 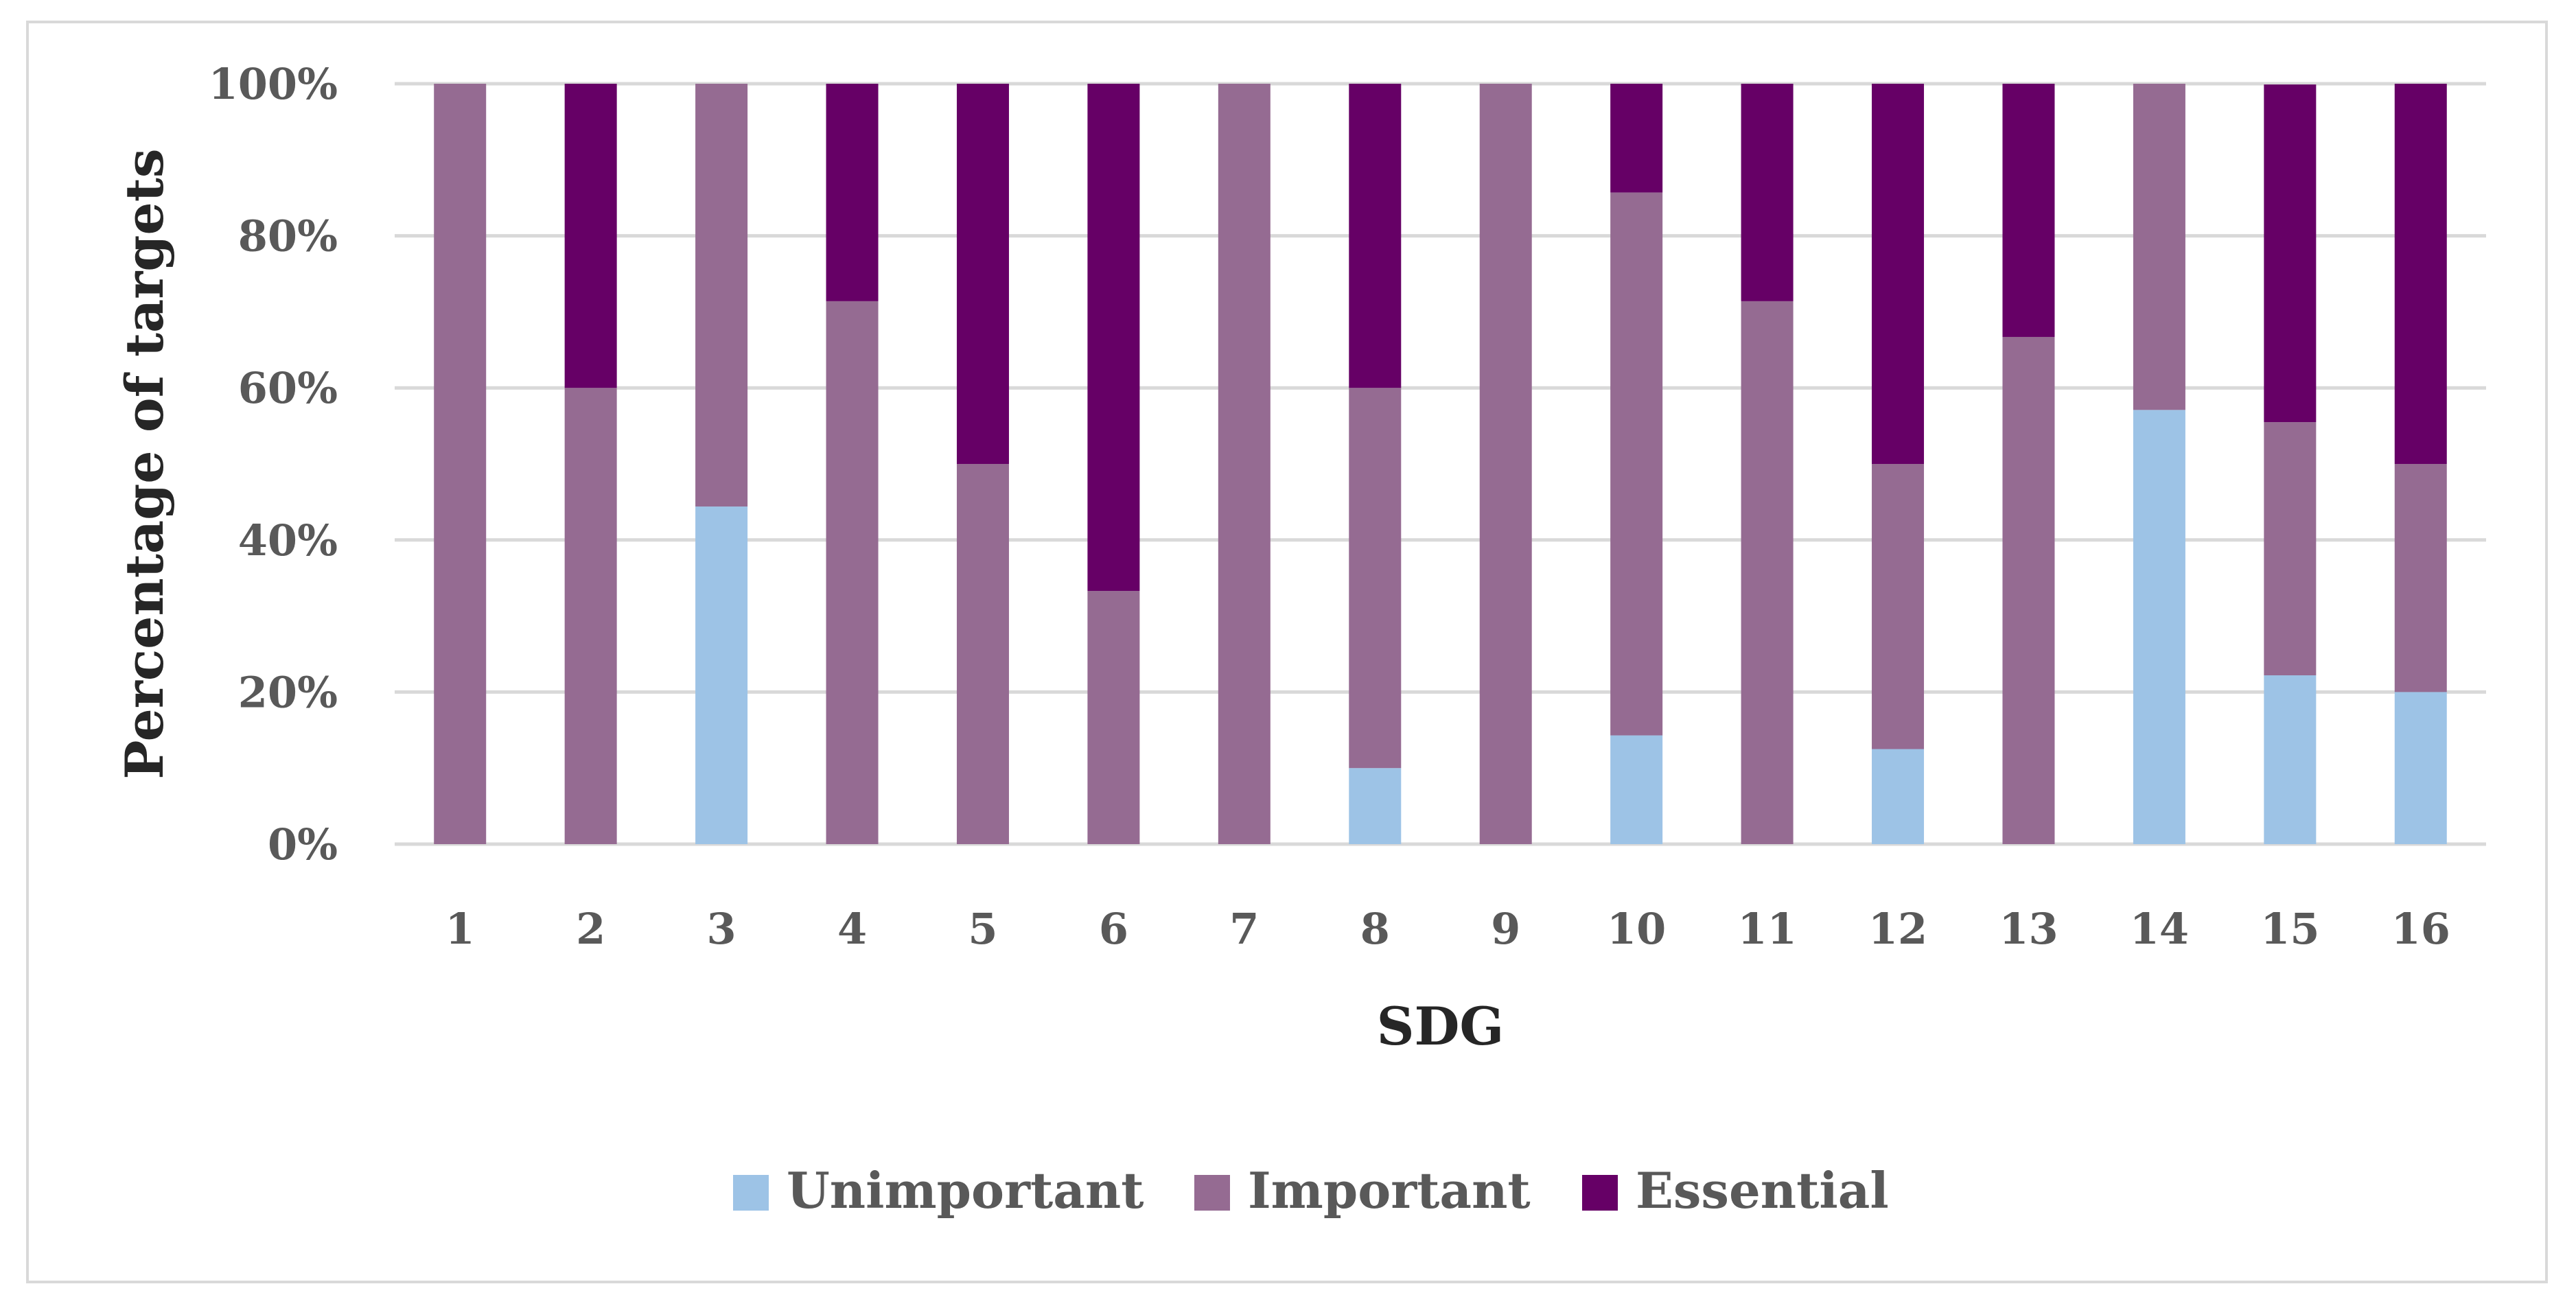 What do you see at coordinates (1244, 929) in the screenshot?
I see `x-tick-label: 7` at bounding box center [1244, 929].